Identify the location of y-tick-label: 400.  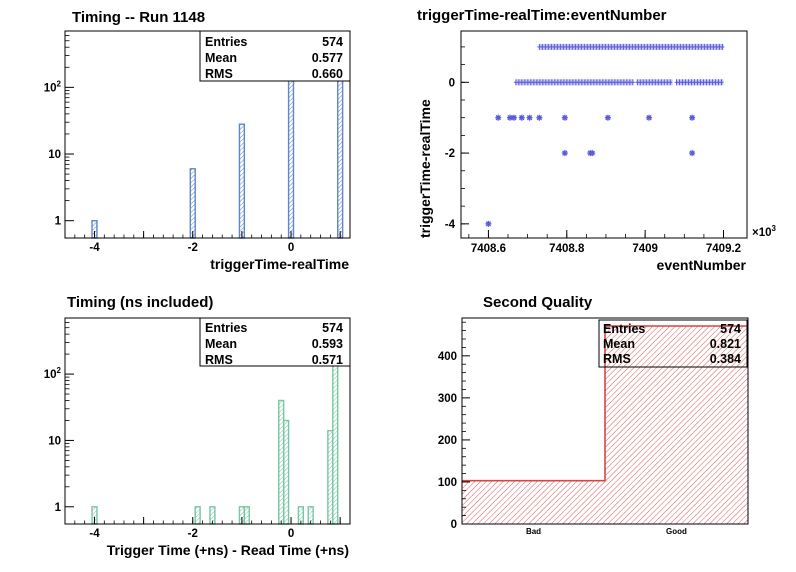
(447, 357).